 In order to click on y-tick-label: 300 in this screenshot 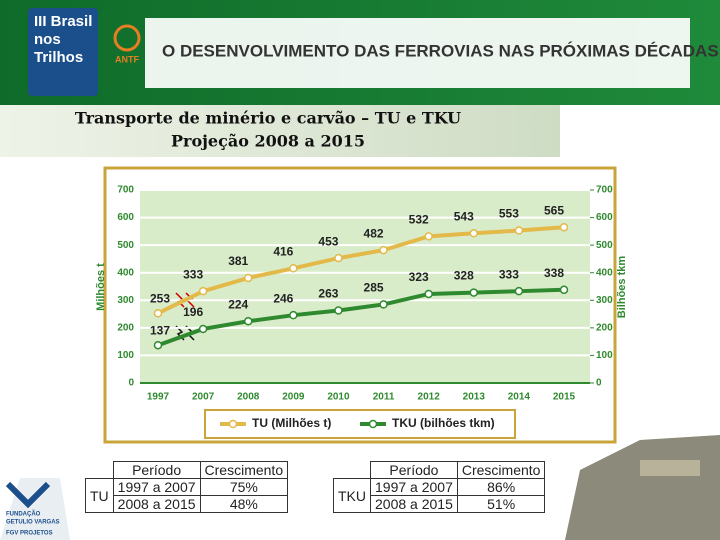, I will do `click(125, 300)`.